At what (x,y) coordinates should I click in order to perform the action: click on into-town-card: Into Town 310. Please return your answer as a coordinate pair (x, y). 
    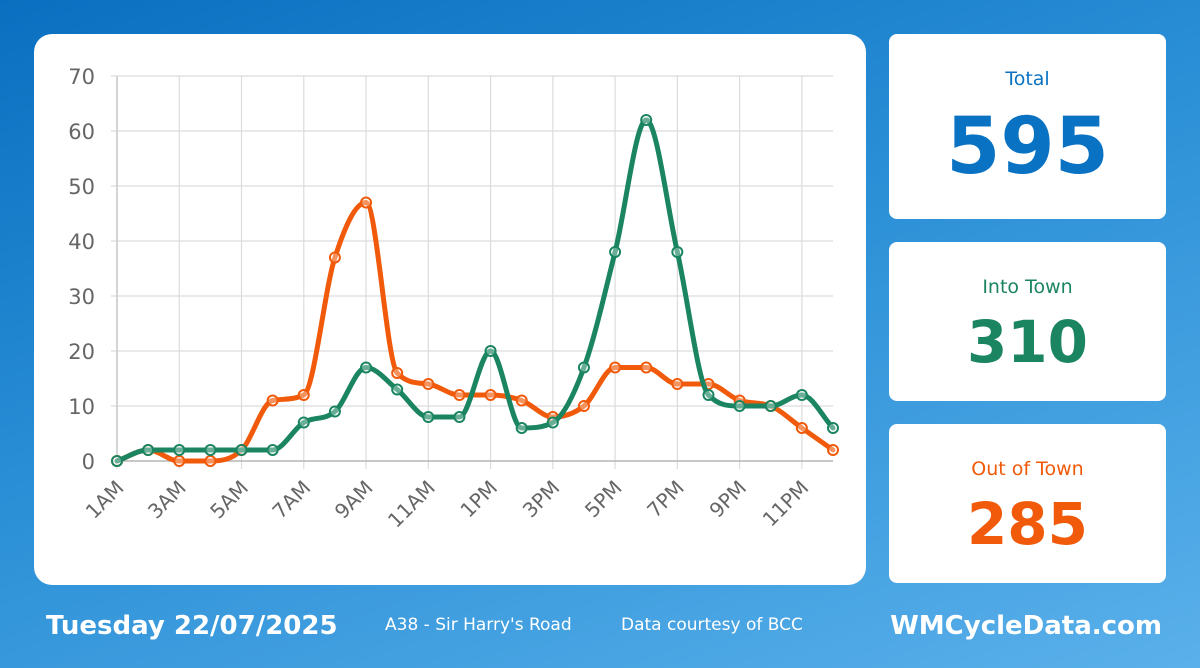
    Looking at the image, I should click on (1027, 321).